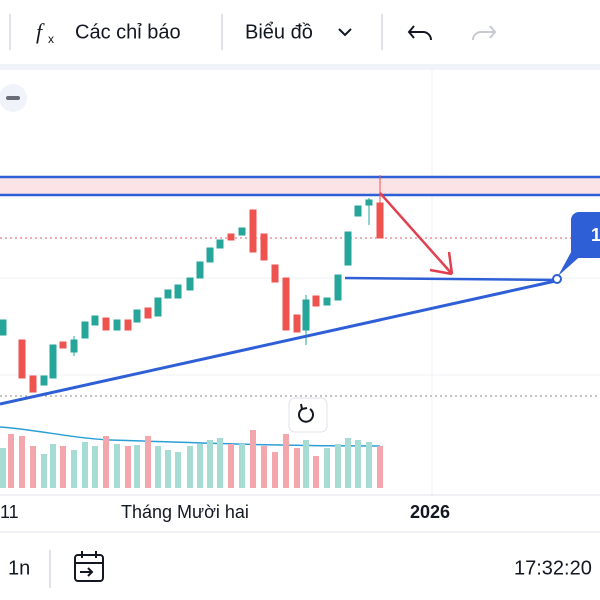 The height and width of the screenshot is (600, 600). I want to click on interval-button: 1n, so click(19, 568).